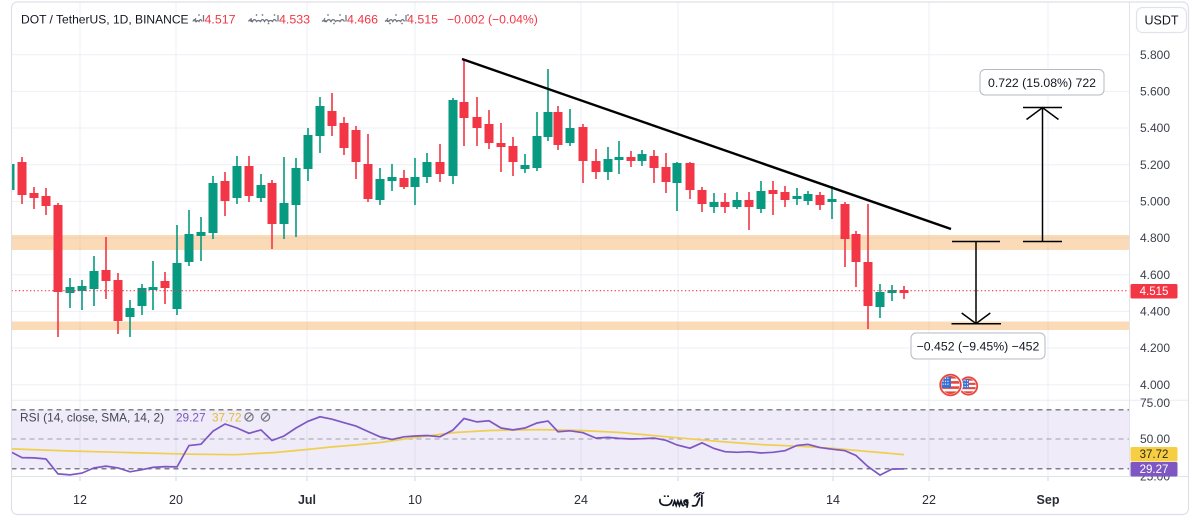  What do you see at coordinates (581, 500) in the screenshot?
I see `svg-text: 24` at bounding box center [581, 500].